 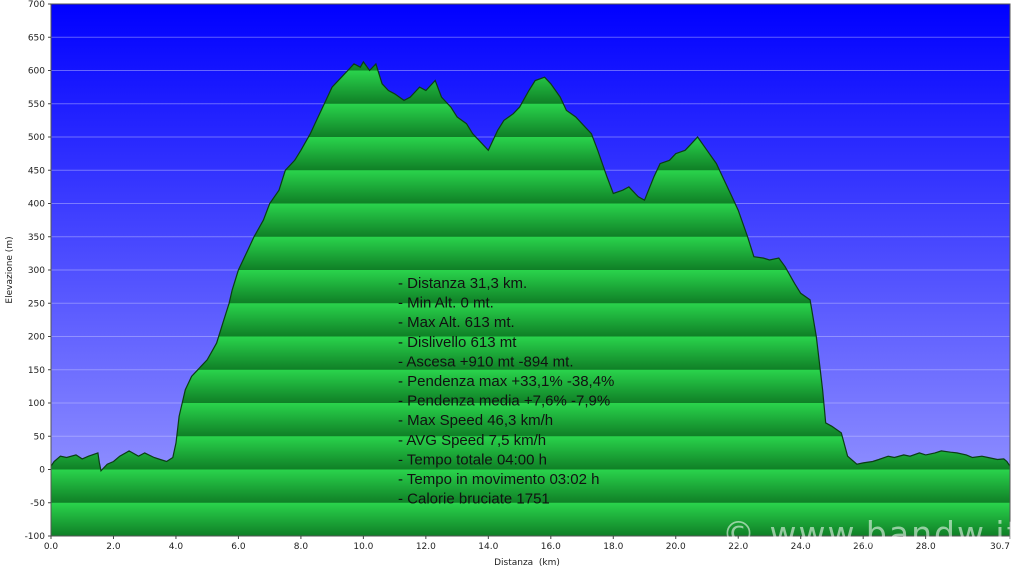 What do you see at coordinates (36, 5) in the screenshot?
I see `y-tick-label: 700` at bounding box center [36, 5].